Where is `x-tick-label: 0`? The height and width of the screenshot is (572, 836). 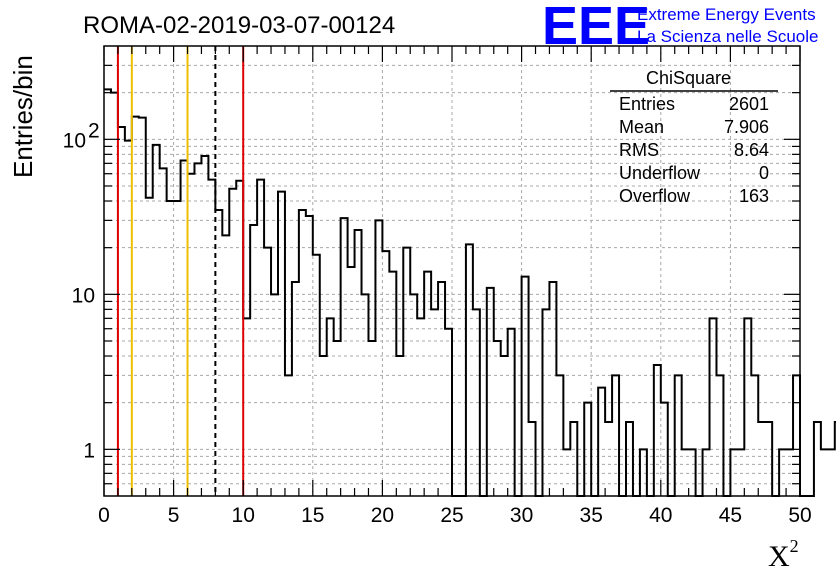 x-tick-label: 0 is located at coordinates (104, 515).